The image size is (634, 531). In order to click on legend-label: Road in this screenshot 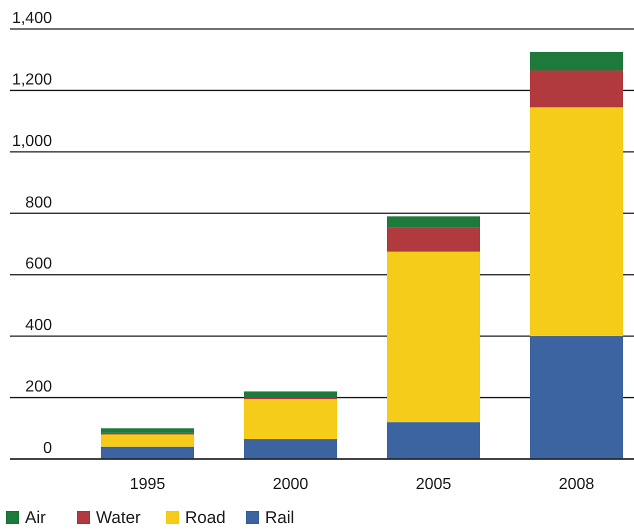, I will do `click(205, 517)`.